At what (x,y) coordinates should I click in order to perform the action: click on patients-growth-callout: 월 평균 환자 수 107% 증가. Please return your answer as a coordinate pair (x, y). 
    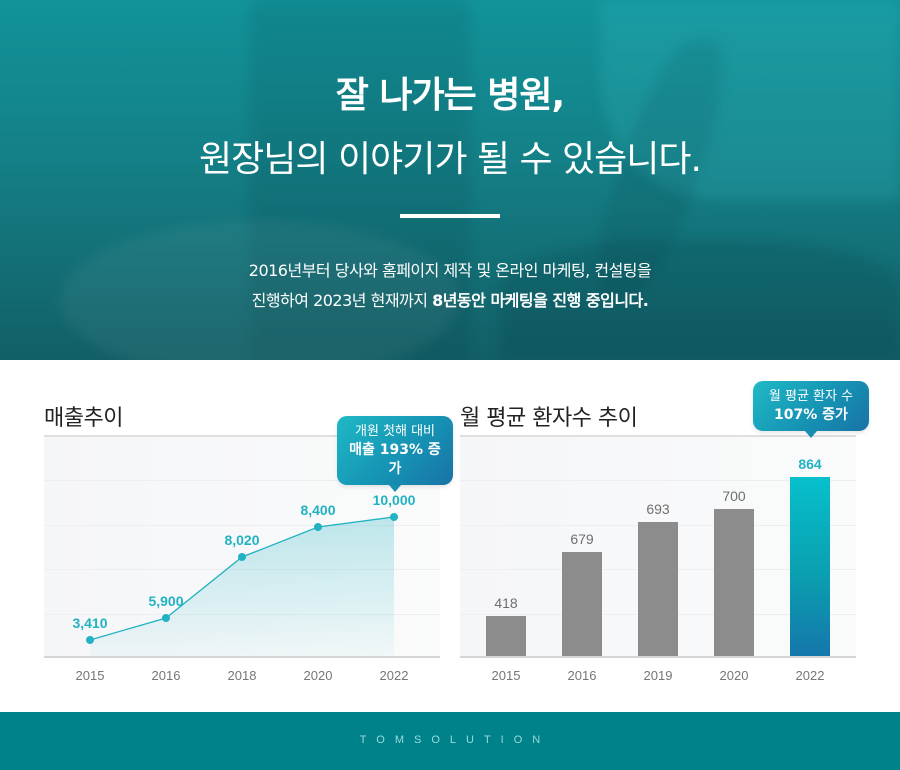
    Looking at the image, I should click on (811, 409).